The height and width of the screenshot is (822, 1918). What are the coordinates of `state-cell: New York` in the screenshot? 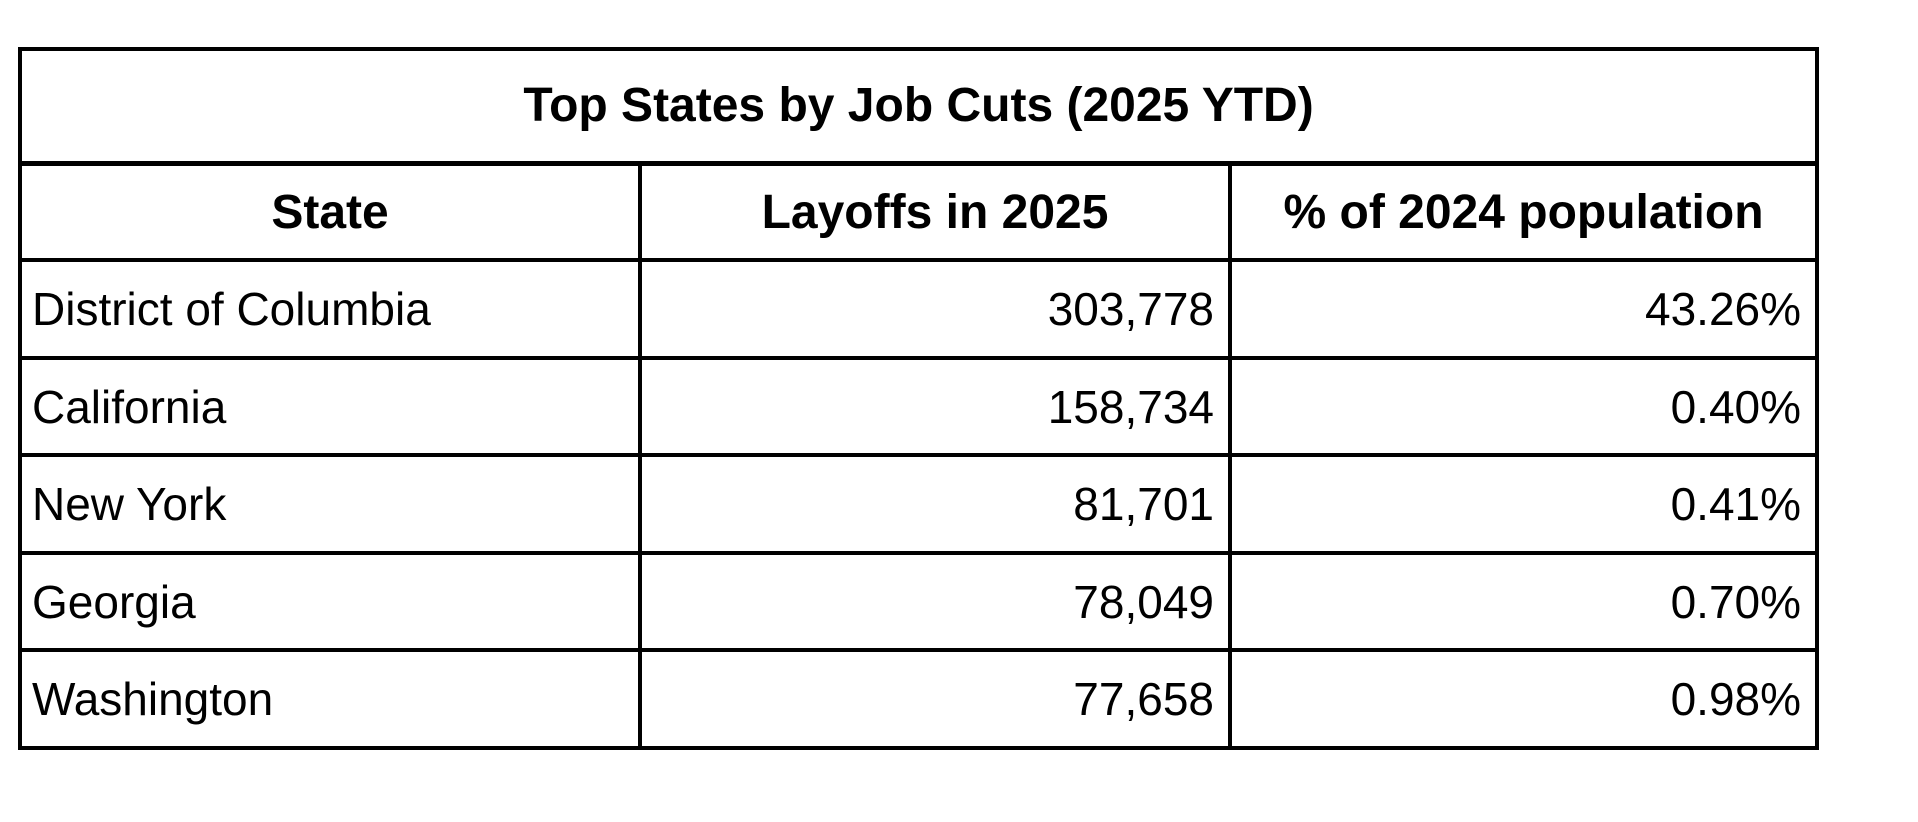 It's located at (330, 504).